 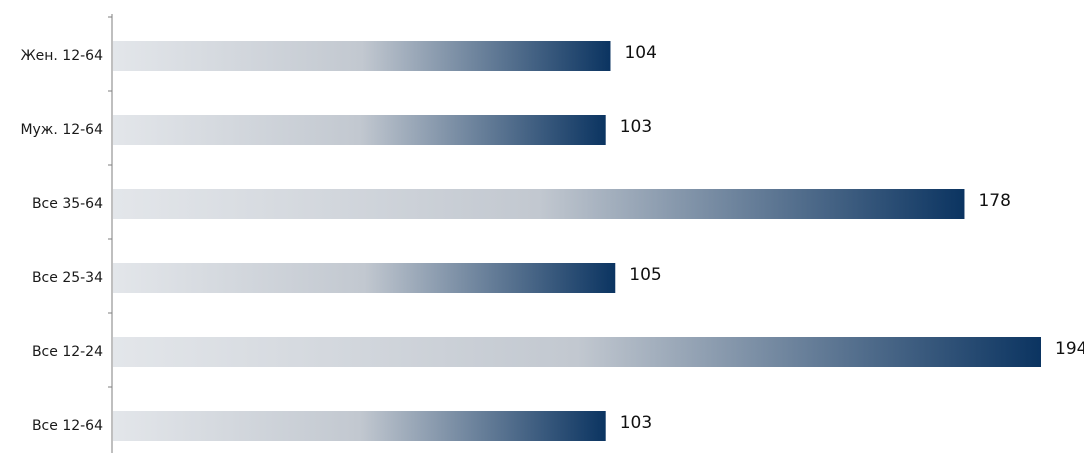 What do you see at coordinates (67, 352) in the screenshot?
I see `category-label: Все 12-24` at bounding box center [67, 352].